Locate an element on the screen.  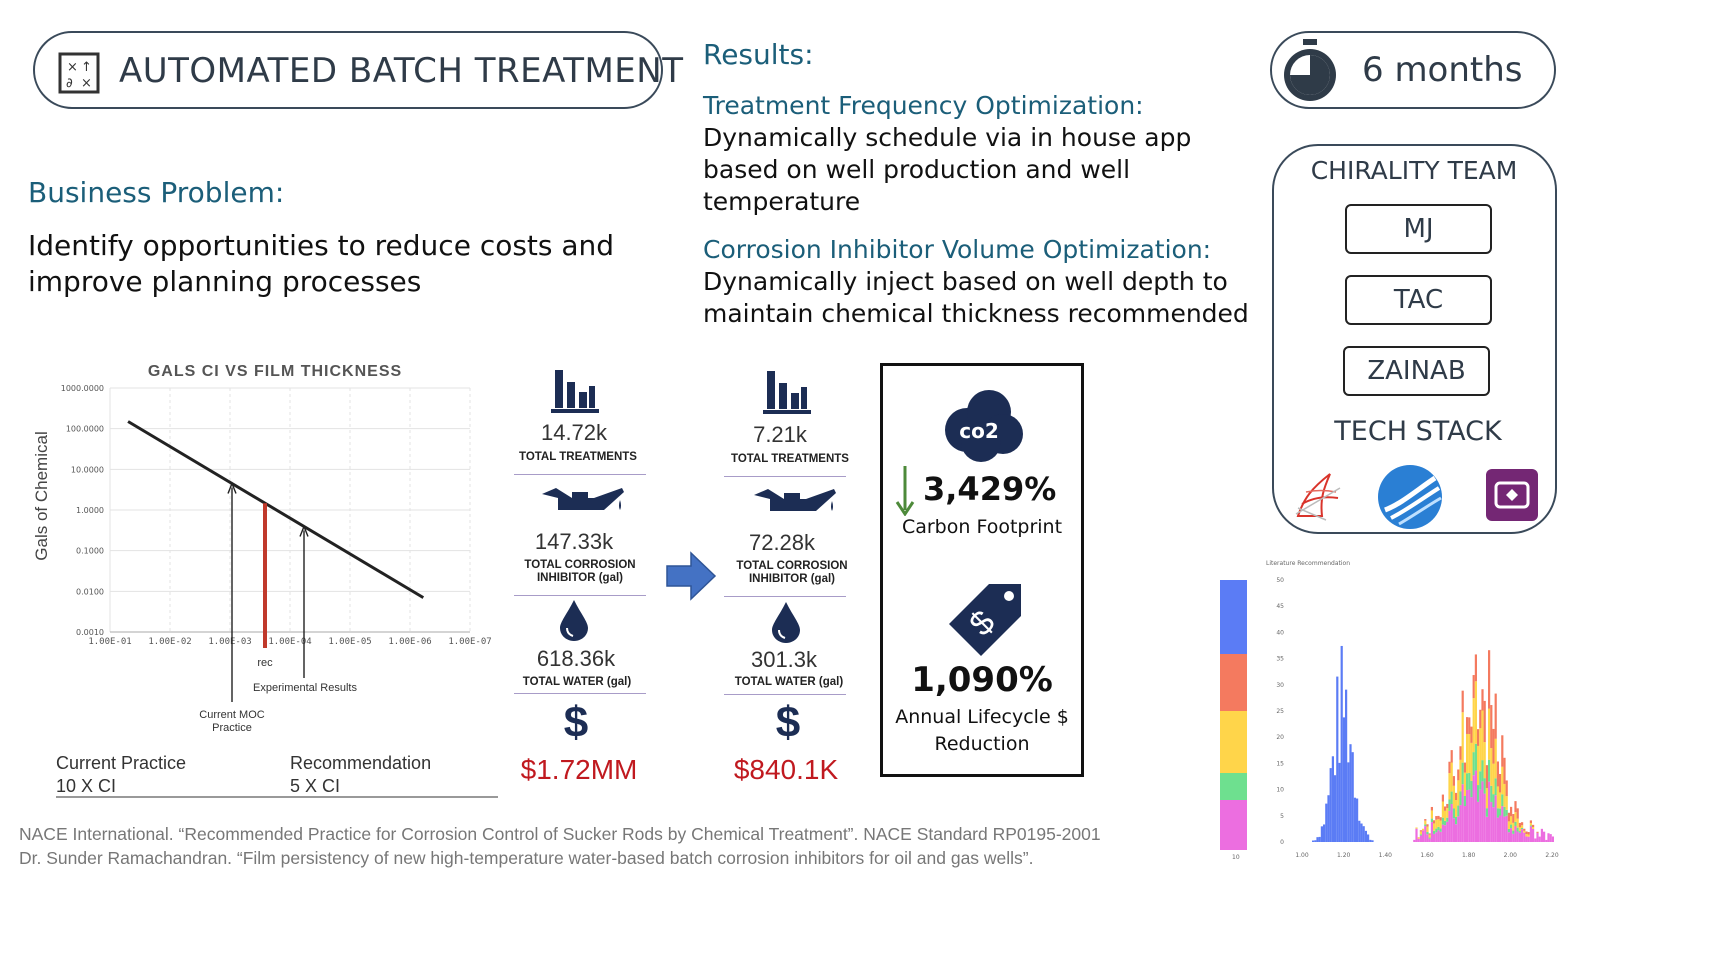
co2-cloud-icon: co2 is located at coordinates (984, 426).